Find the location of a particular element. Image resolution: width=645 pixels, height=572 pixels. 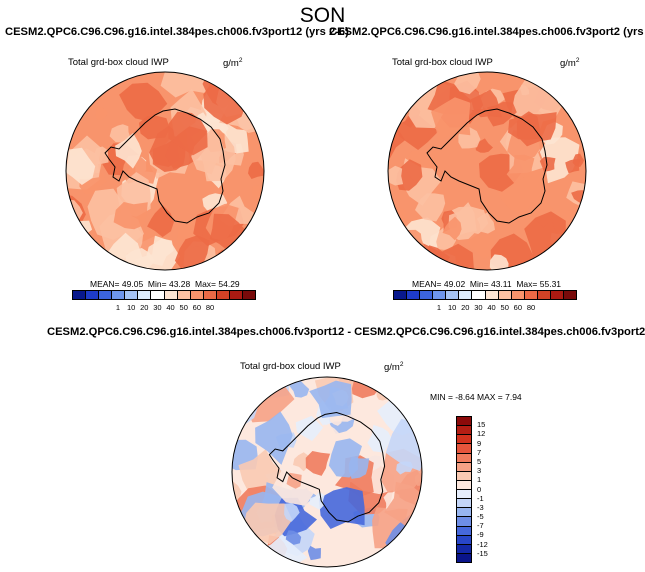

colorbar-tick-label: -3 is located at coordinates (480, 507).